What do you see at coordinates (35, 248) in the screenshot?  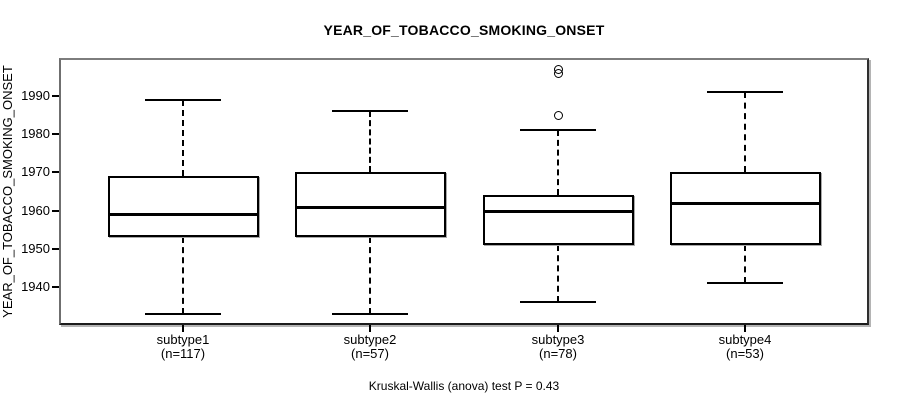 I see `y-tick-label: 1950` at bounding box center [35, 248].